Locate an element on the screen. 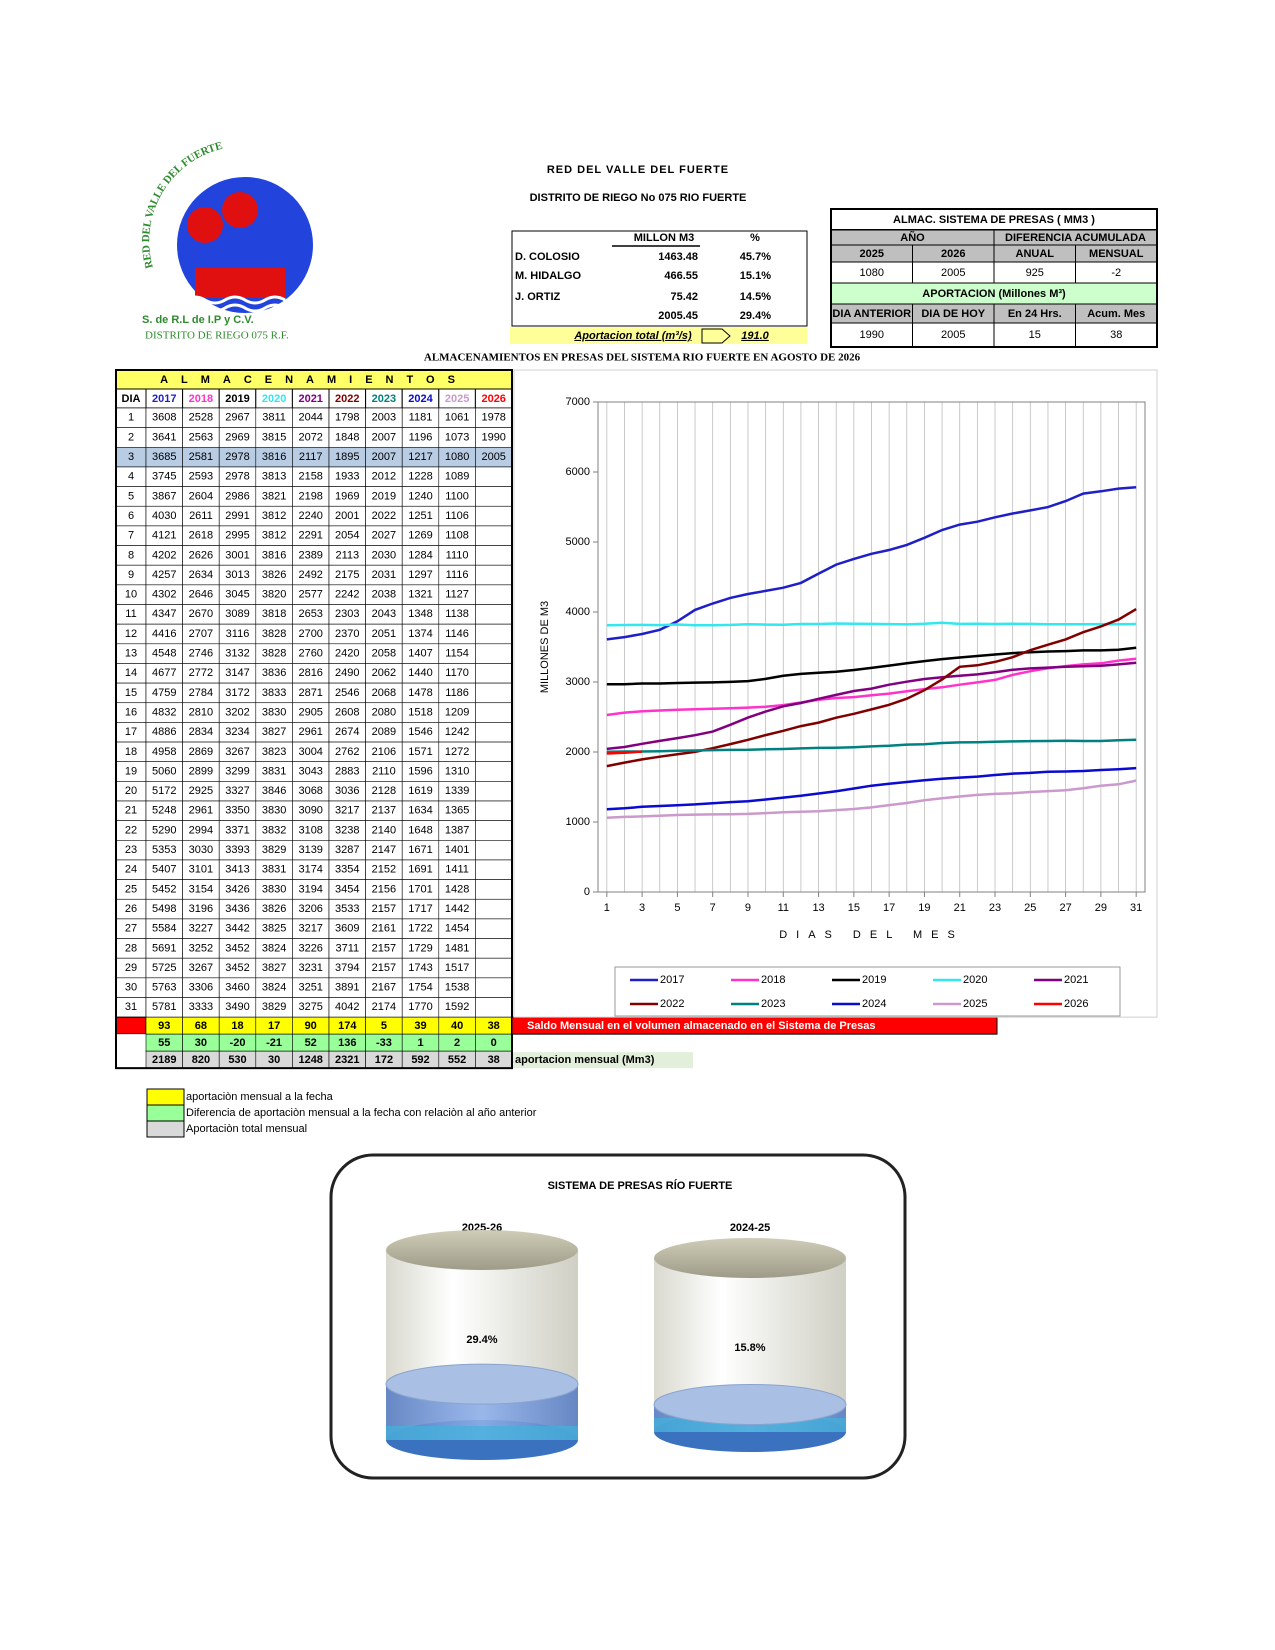  year-header: 2020 is located at coordinates (274, 399).